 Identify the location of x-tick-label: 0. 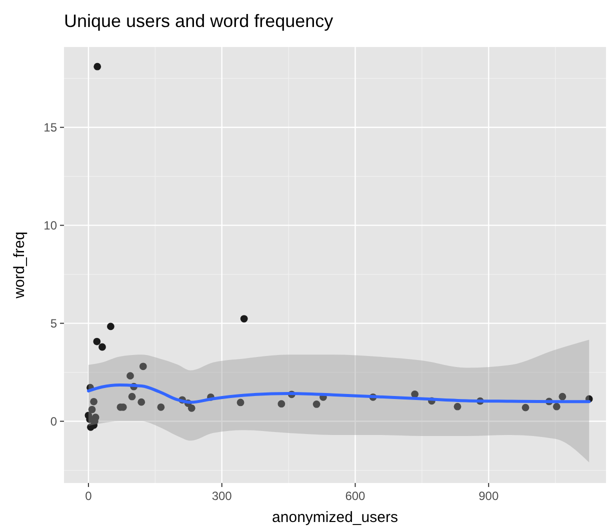
(88, 496).